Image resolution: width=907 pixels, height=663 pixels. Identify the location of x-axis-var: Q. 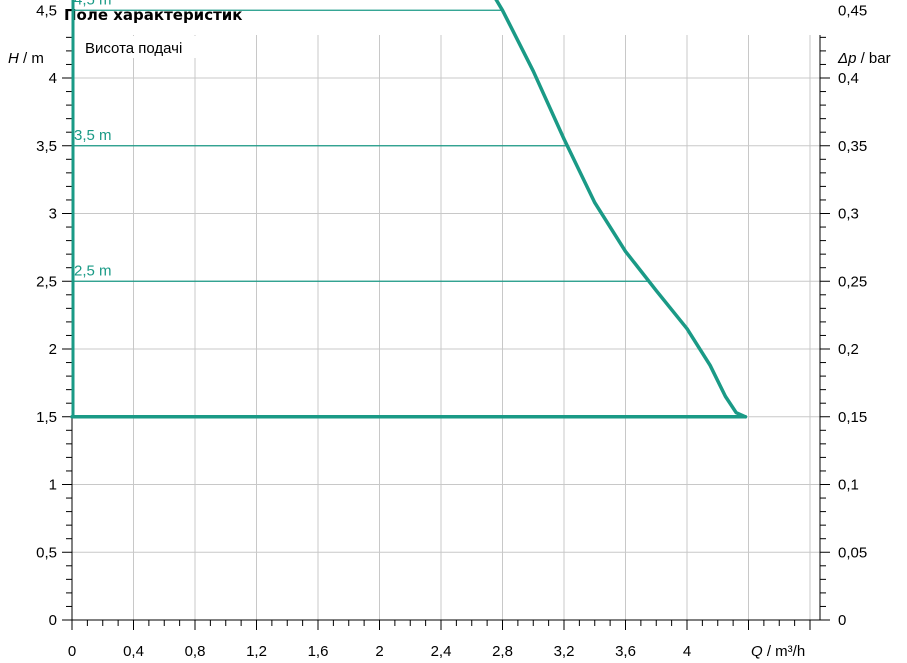
(757, 651).